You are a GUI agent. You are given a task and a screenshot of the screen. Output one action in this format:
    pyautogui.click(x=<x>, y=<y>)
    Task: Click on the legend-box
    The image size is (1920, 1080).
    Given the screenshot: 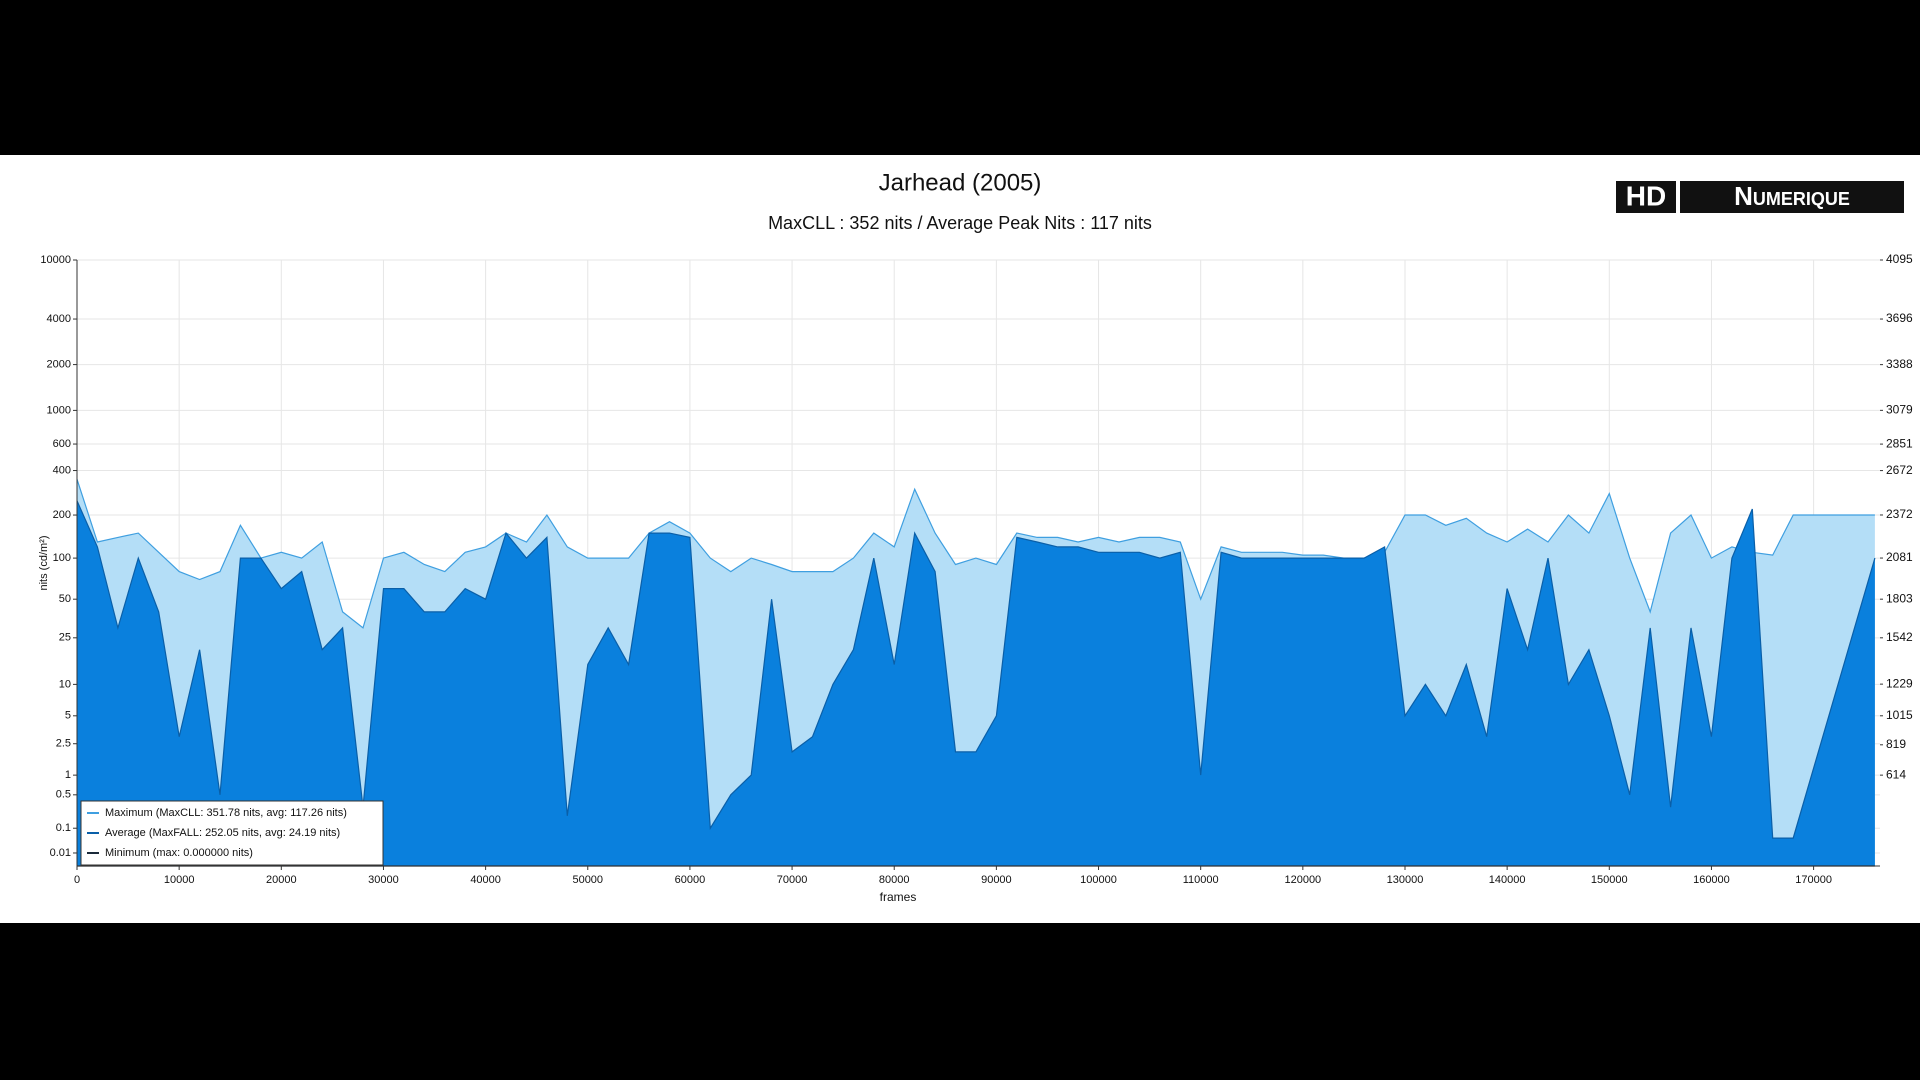 What is the action you would take?
    pyautogui.click(x=232, y=833)
    